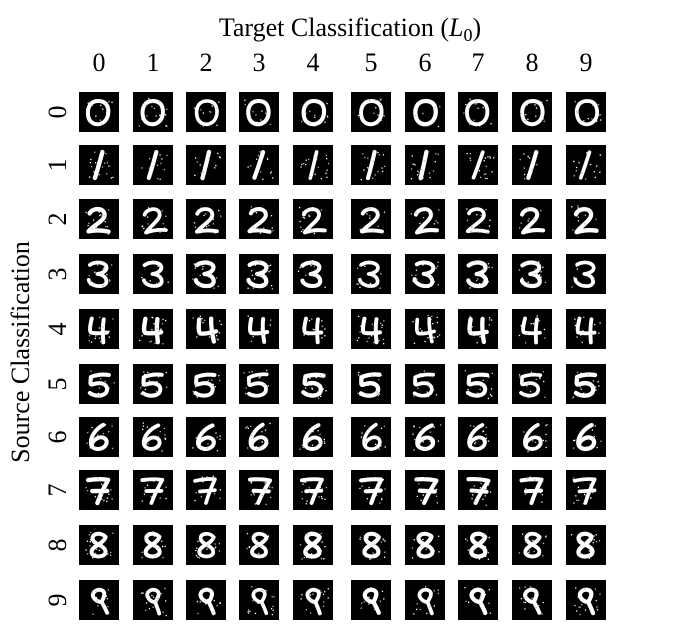  Describe the element at coordinates (313, 62) in the screenshot. I see `column-label: 4` at that location.